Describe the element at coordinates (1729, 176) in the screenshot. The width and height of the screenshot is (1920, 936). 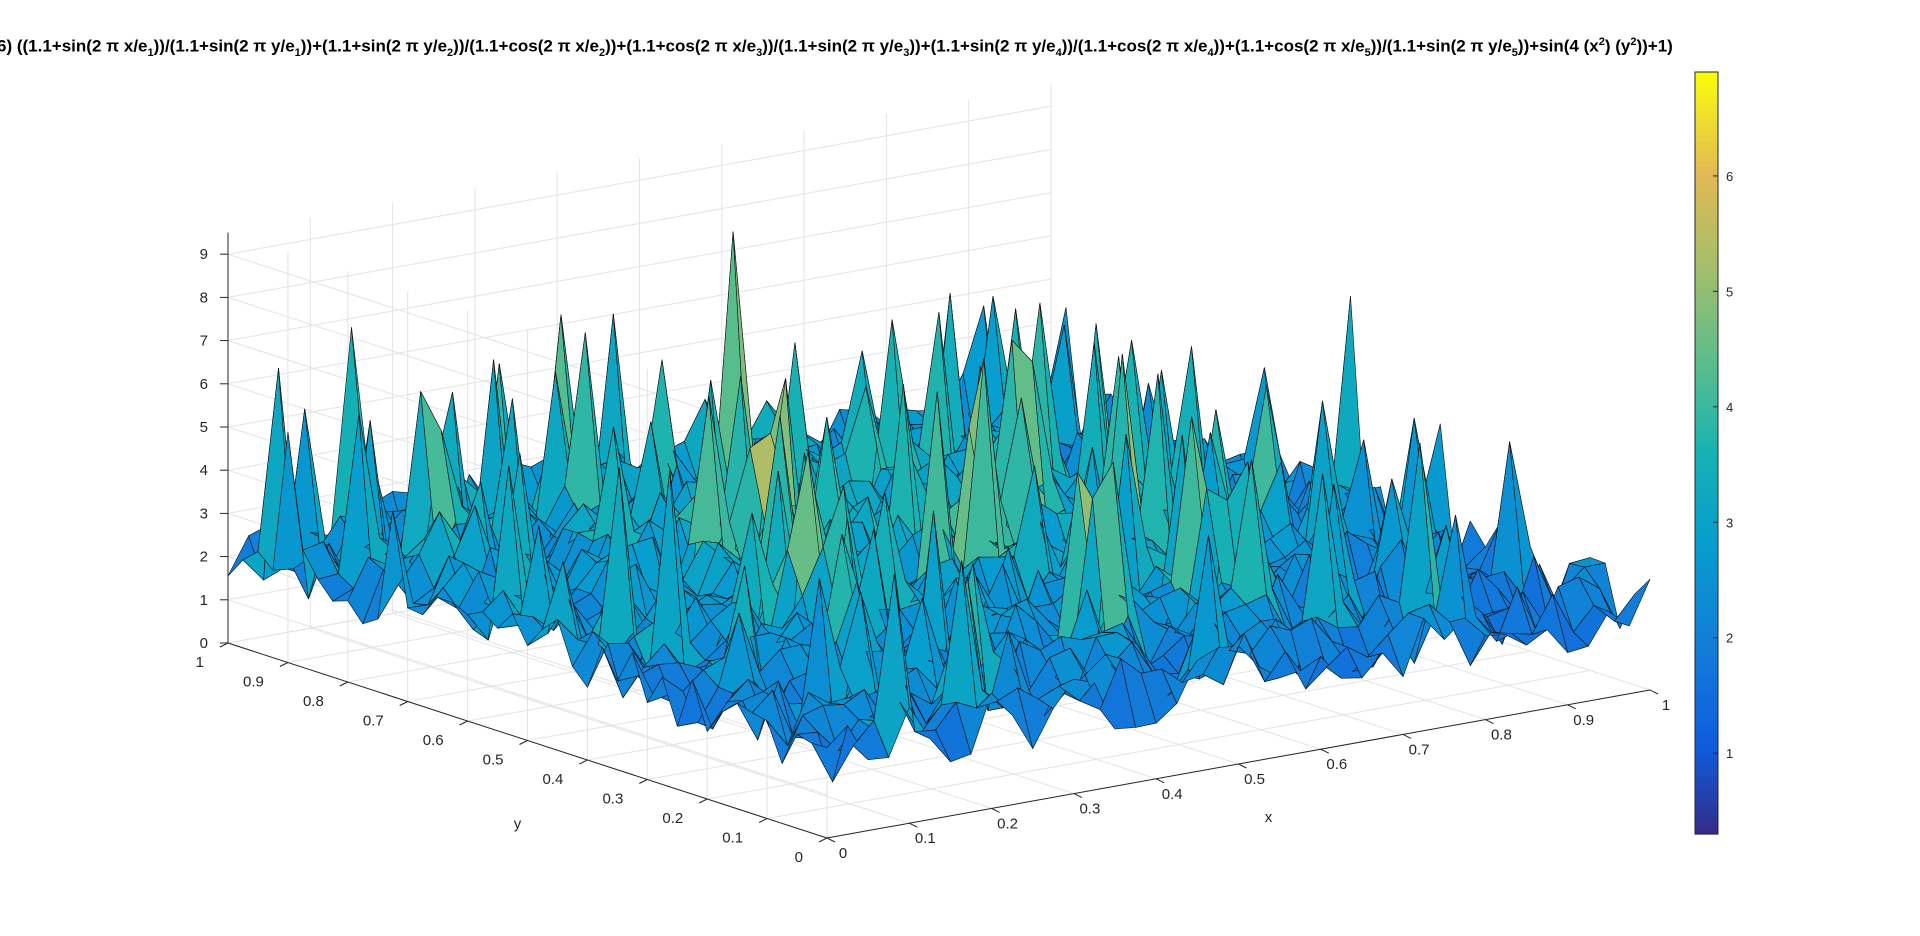
I see `colorbar-tick-label: 6` at that location.